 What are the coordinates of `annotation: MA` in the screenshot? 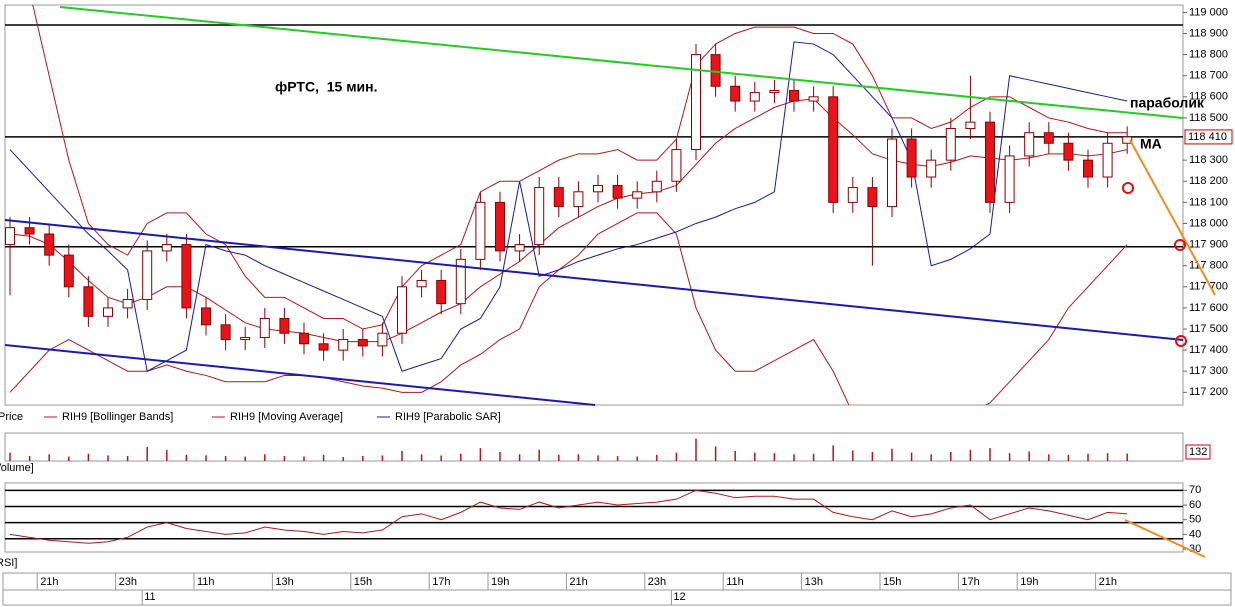 It's located at (1151, 144).